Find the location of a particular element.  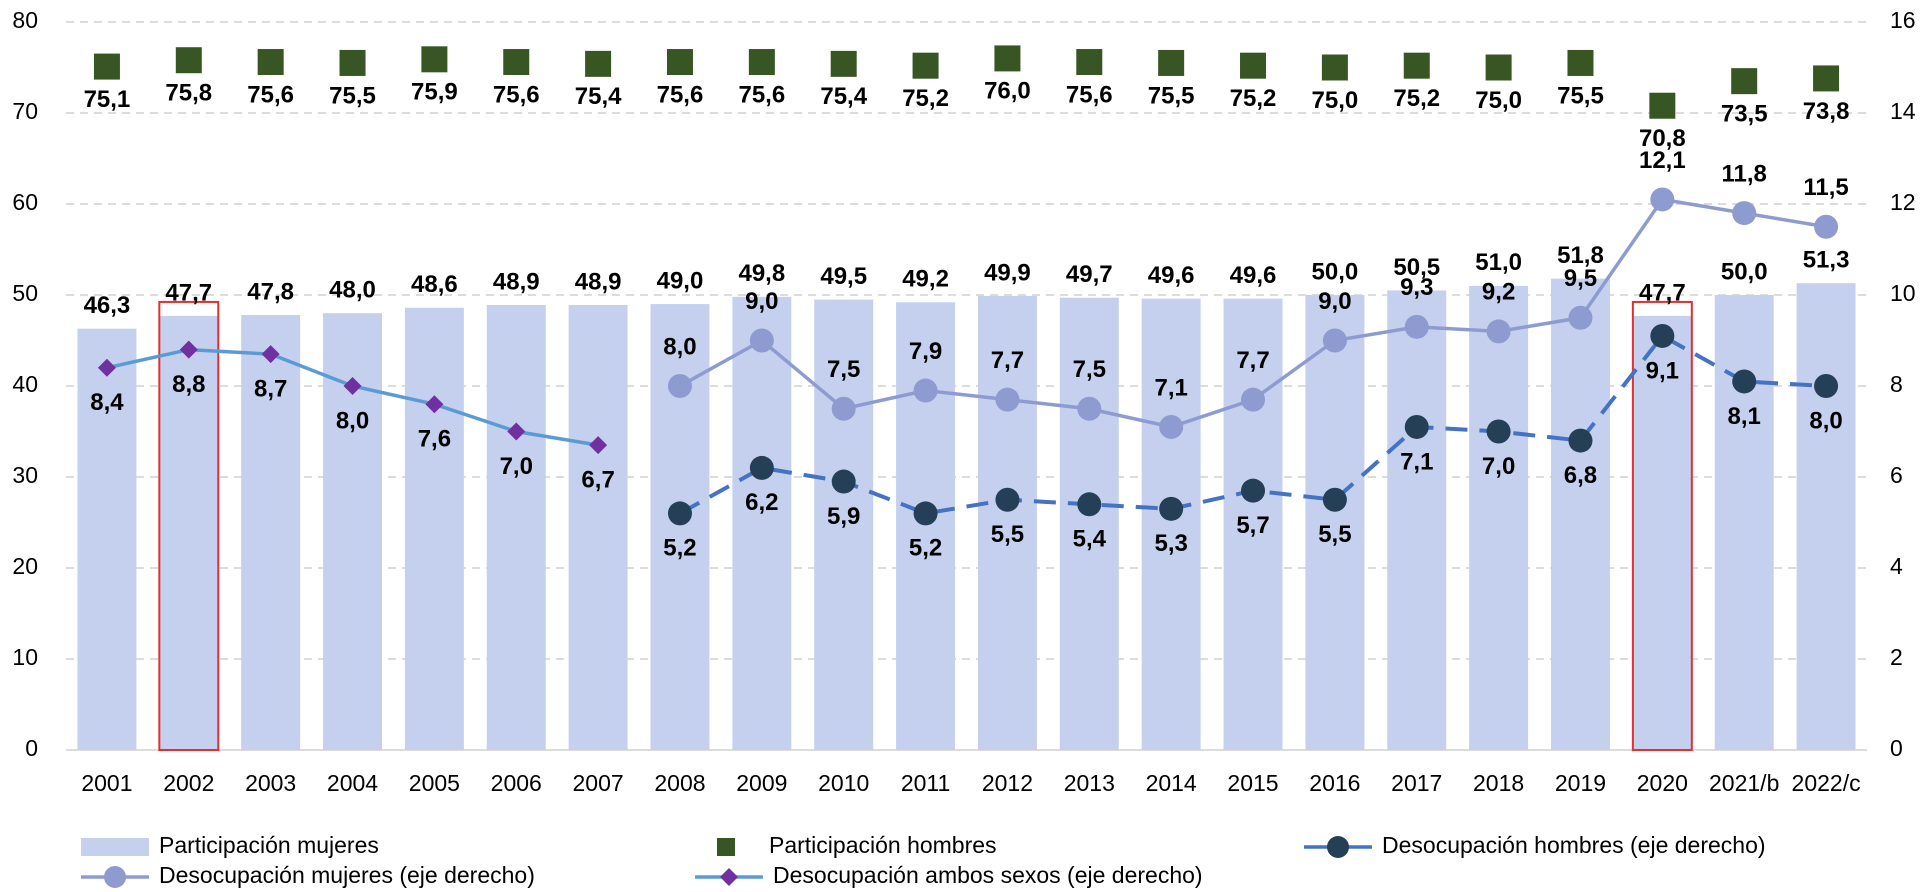

x-tick-label: 2003 is located at coordinates (270, 783).